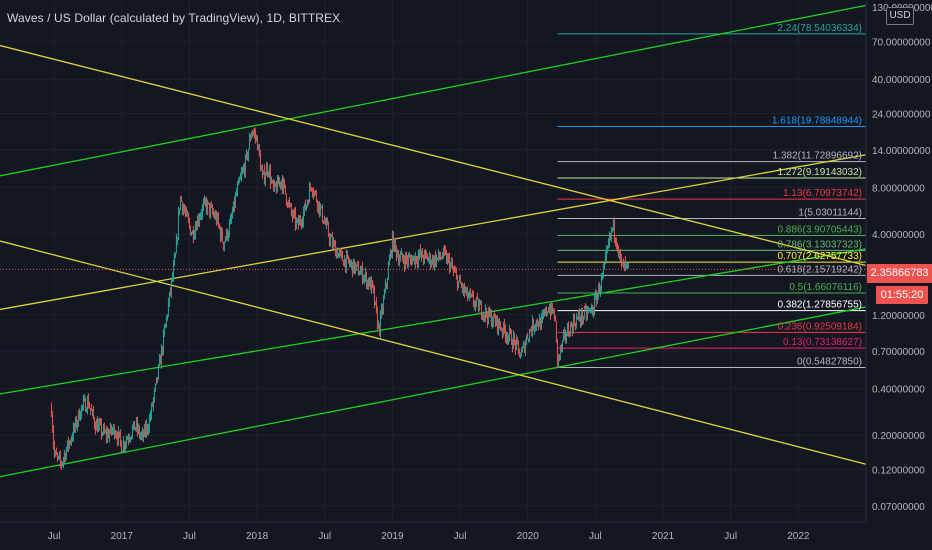 The height and width of the screenshot is (550, 932). What do you see at coordinates (825, 287) in the screenshot?
I see `fib-label-0.5: 0.5(1.66076116)` at bounding box center [825, 287].